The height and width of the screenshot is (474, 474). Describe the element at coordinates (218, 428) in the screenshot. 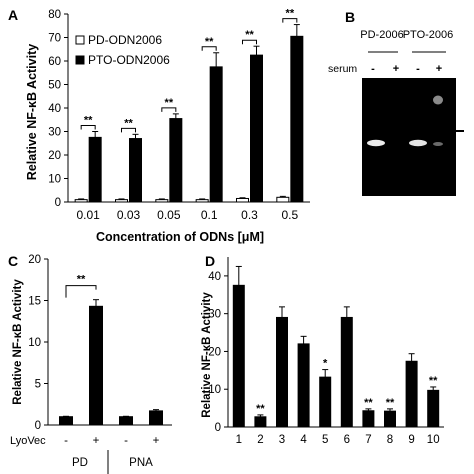

I see `panel-d-y-tick-label: 0` at that location.